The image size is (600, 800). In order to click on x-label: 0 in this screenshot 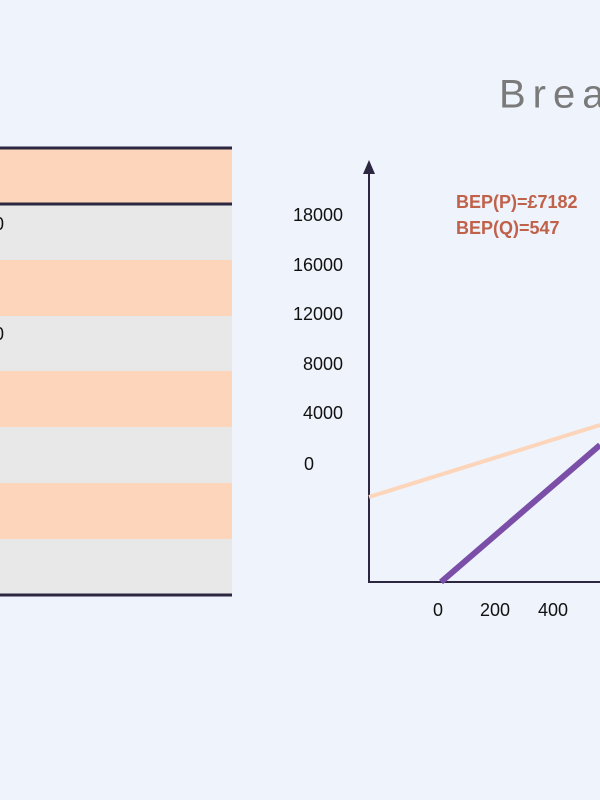, I will do `click(438, 610)`.